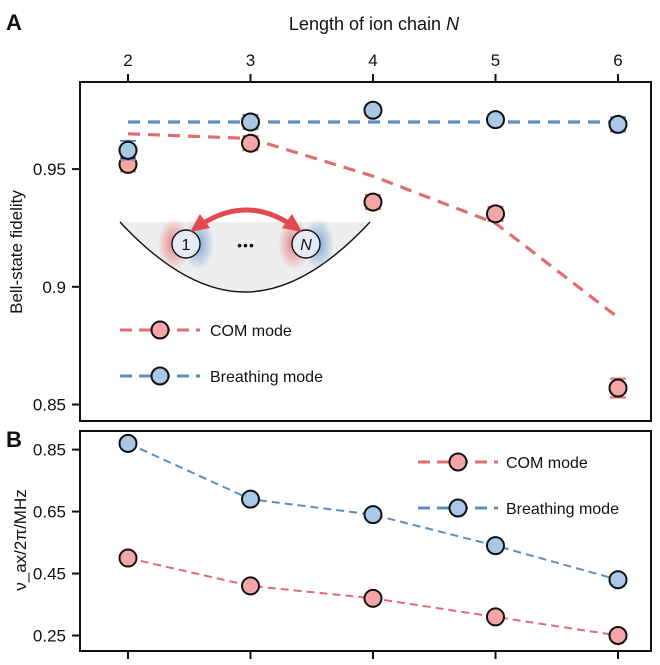 The height and width of the screenshot is (665, 660). Describe the element at coordinates (365, 24) in the screenshot. I see `top-axis-title-text: Length of ion chain` at that location.